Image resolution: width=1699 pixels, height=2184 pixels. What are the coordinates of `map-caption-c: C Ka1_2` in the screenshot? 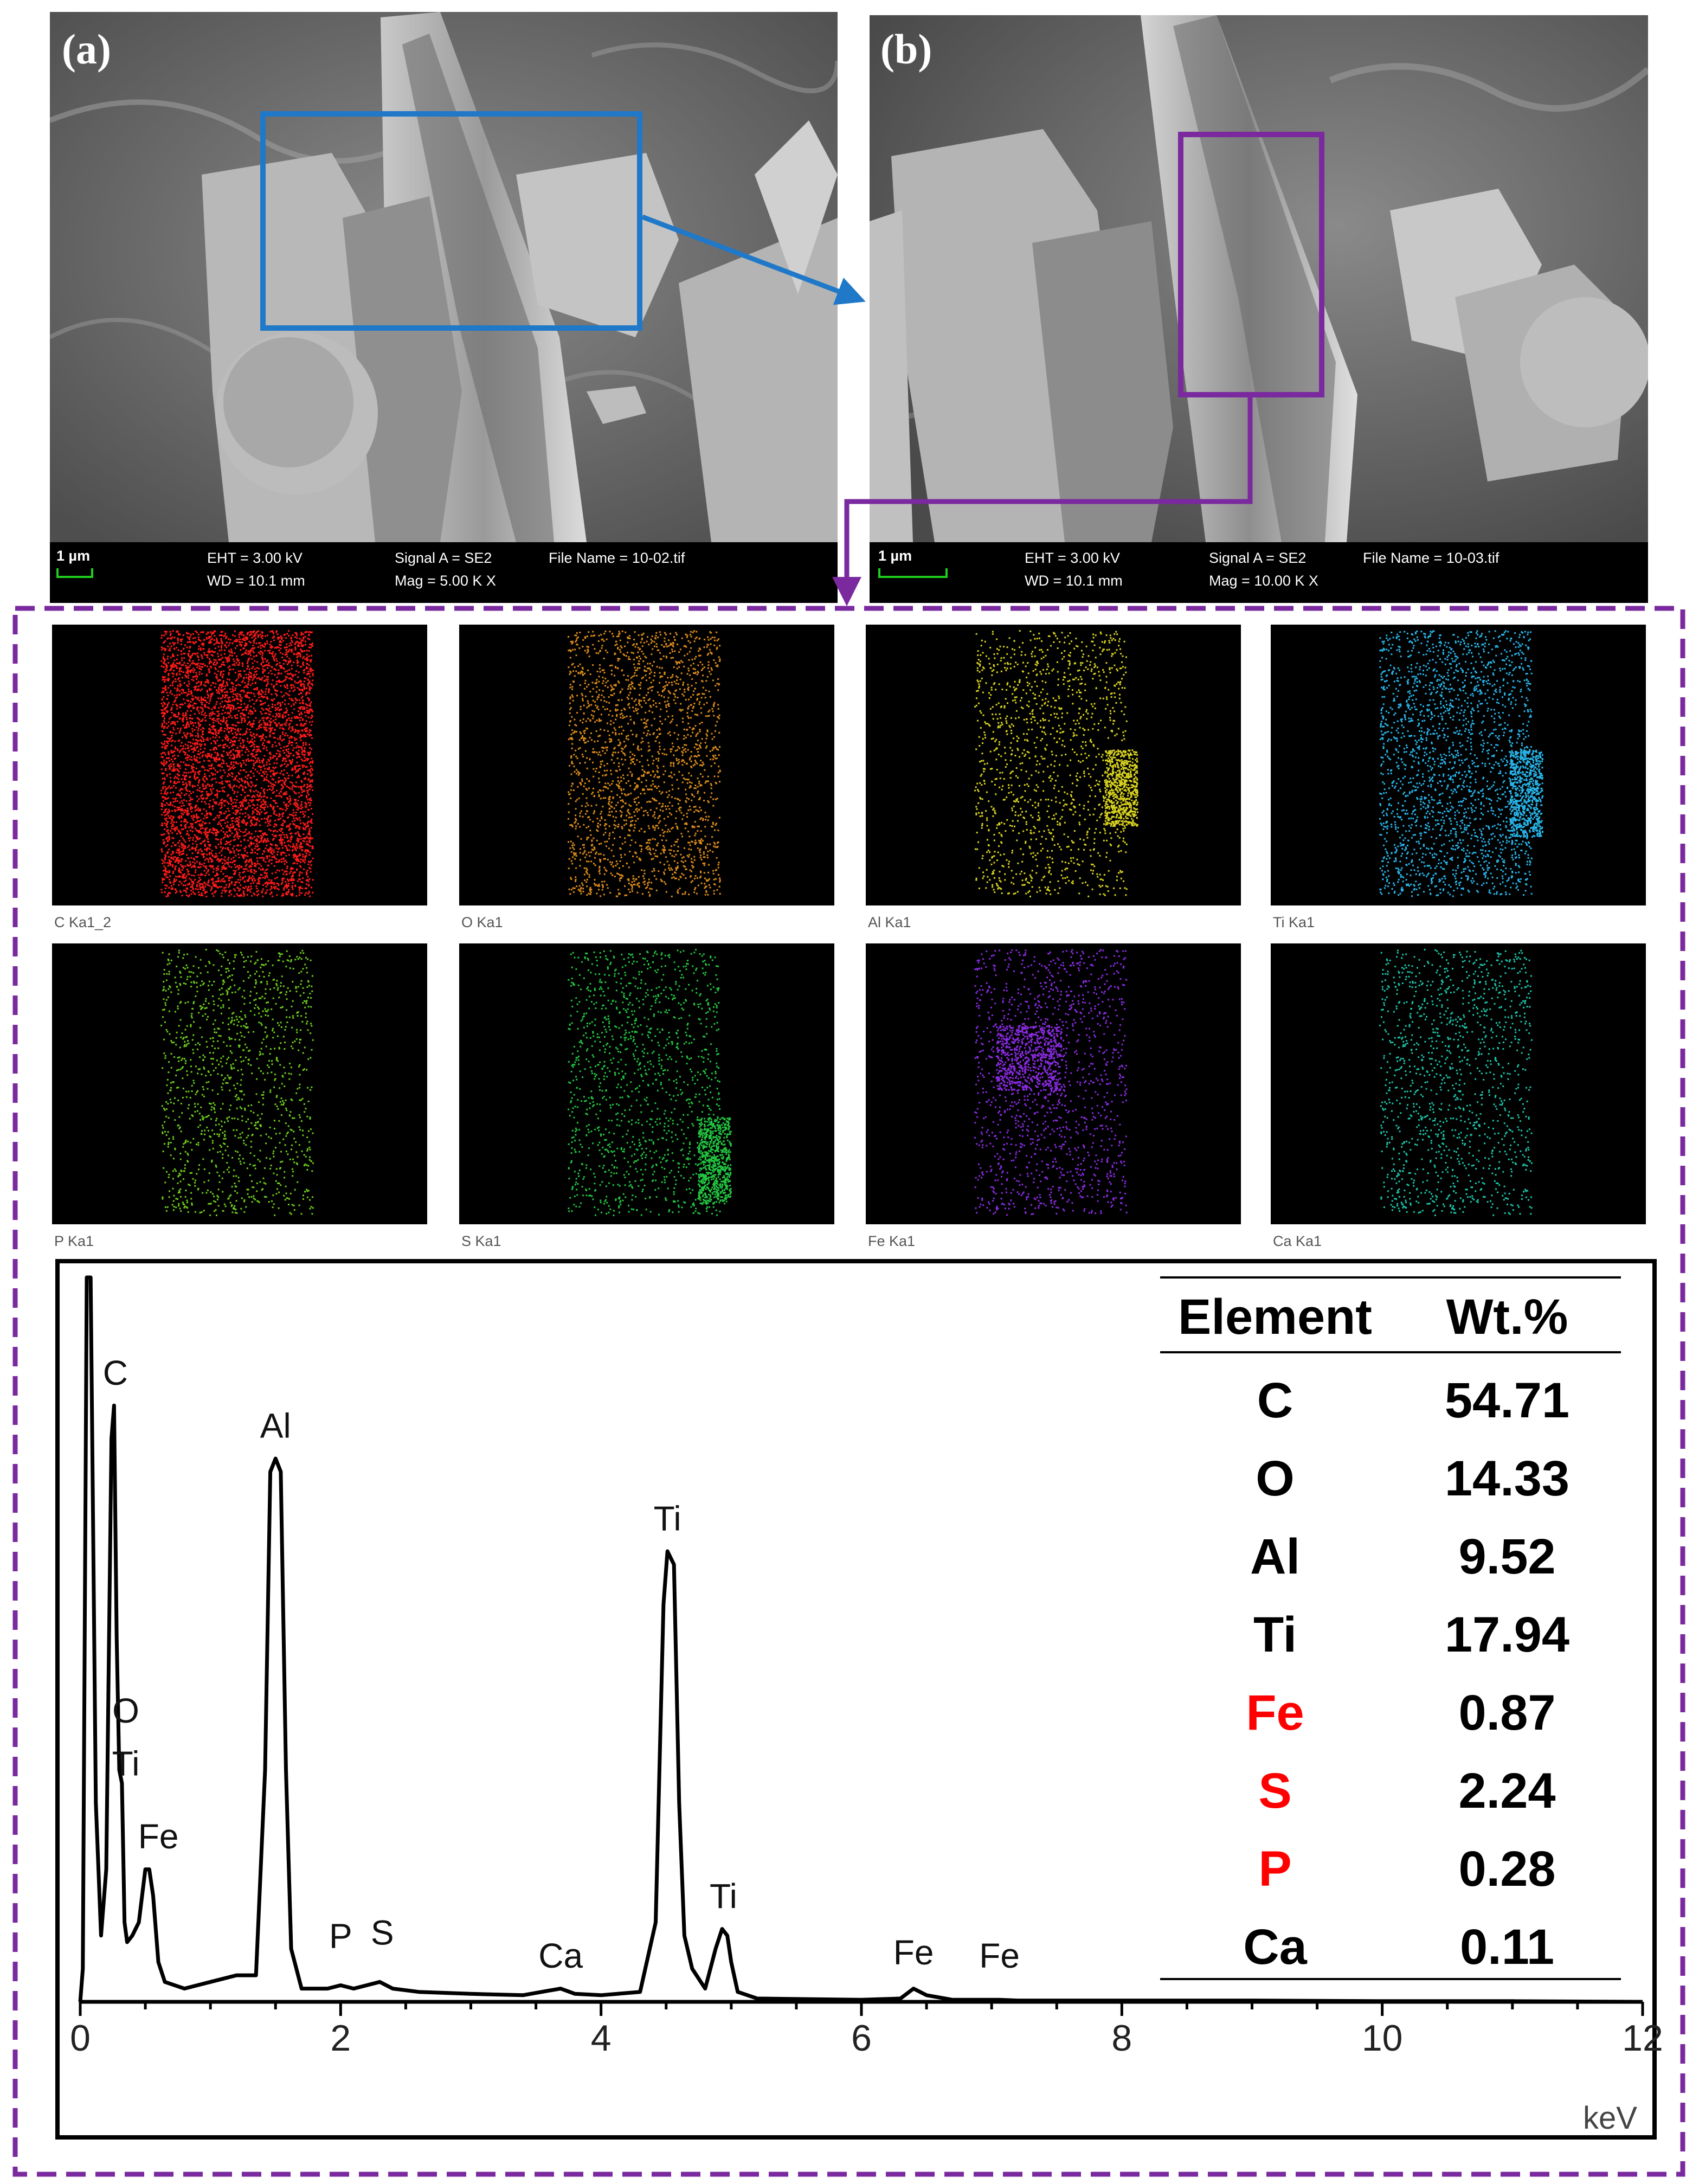 It's located at (83, 922).